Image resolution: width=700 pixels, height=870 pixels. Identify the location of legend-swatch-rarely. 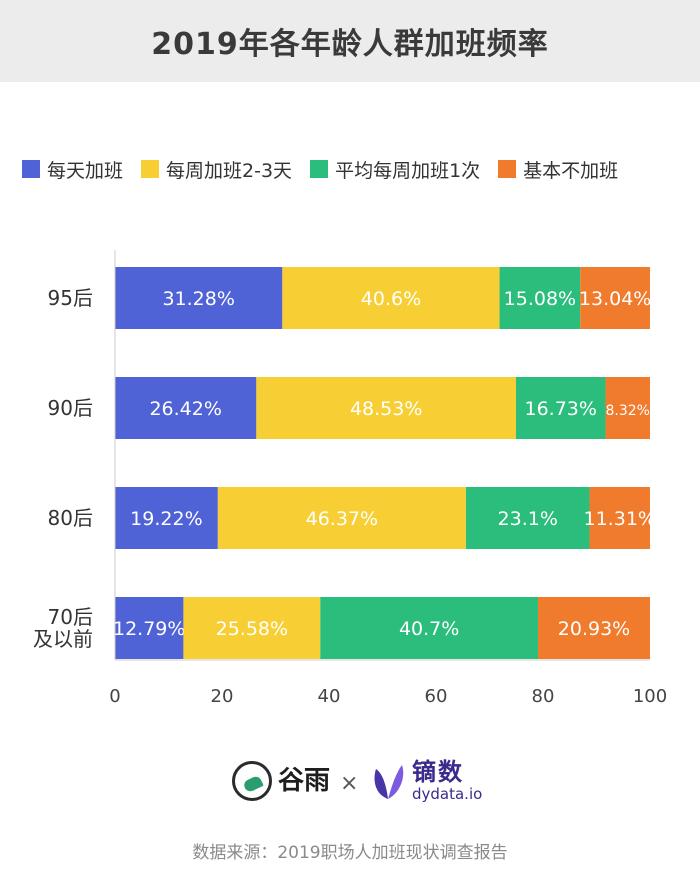
(507, 169).